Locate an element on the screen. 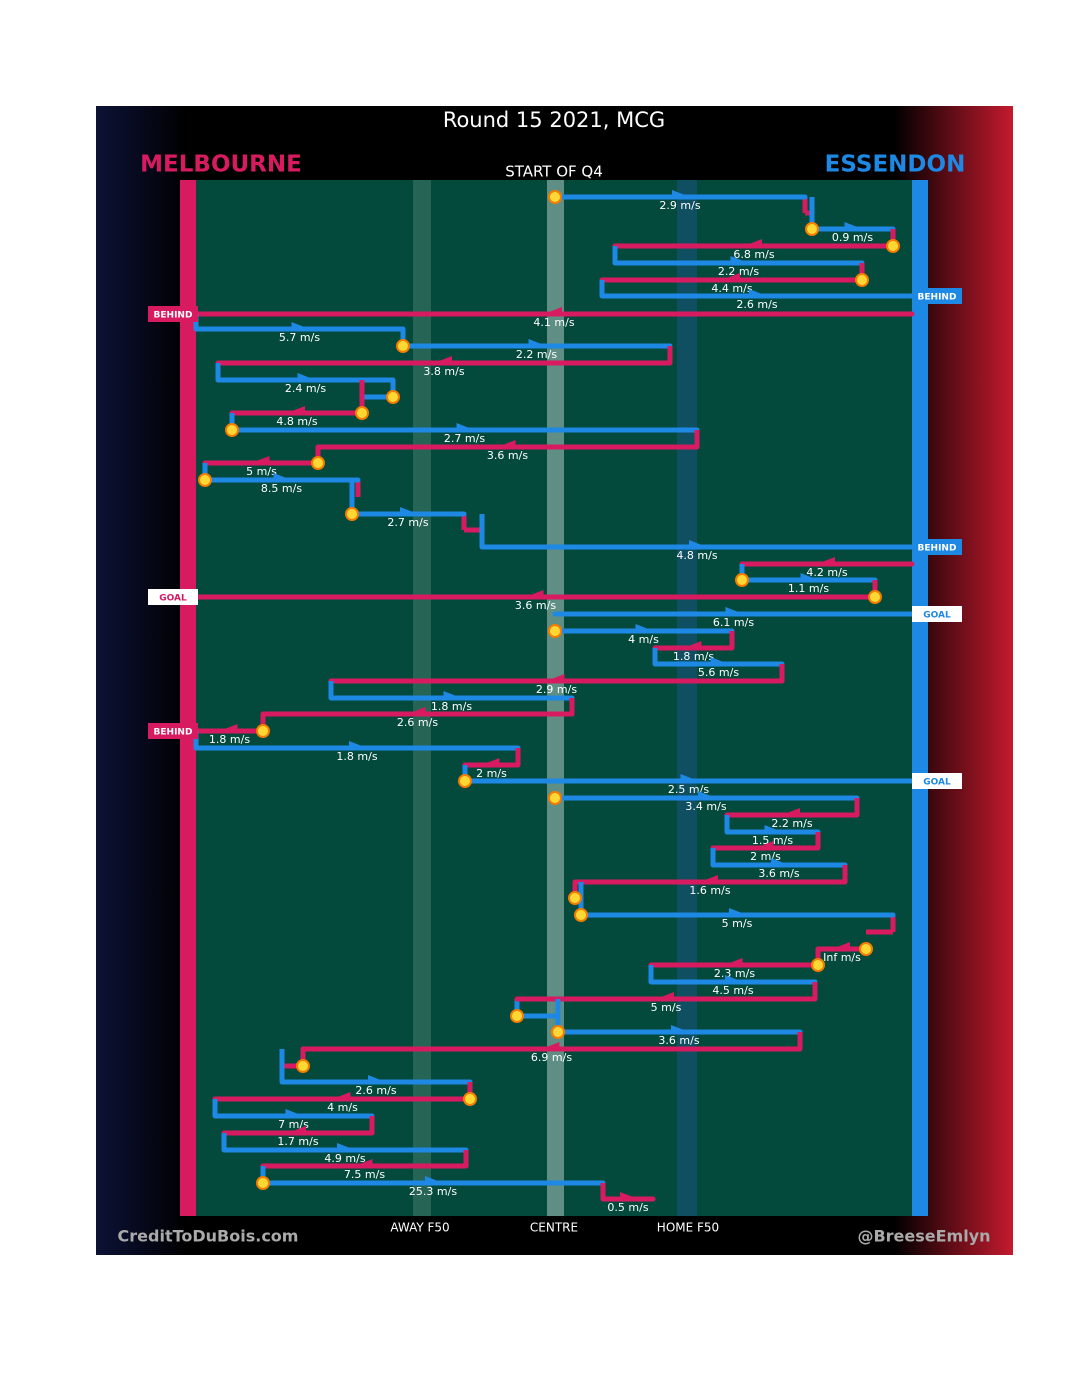  speed-label: 1.6 m/s is located at coordinates (709, 890).